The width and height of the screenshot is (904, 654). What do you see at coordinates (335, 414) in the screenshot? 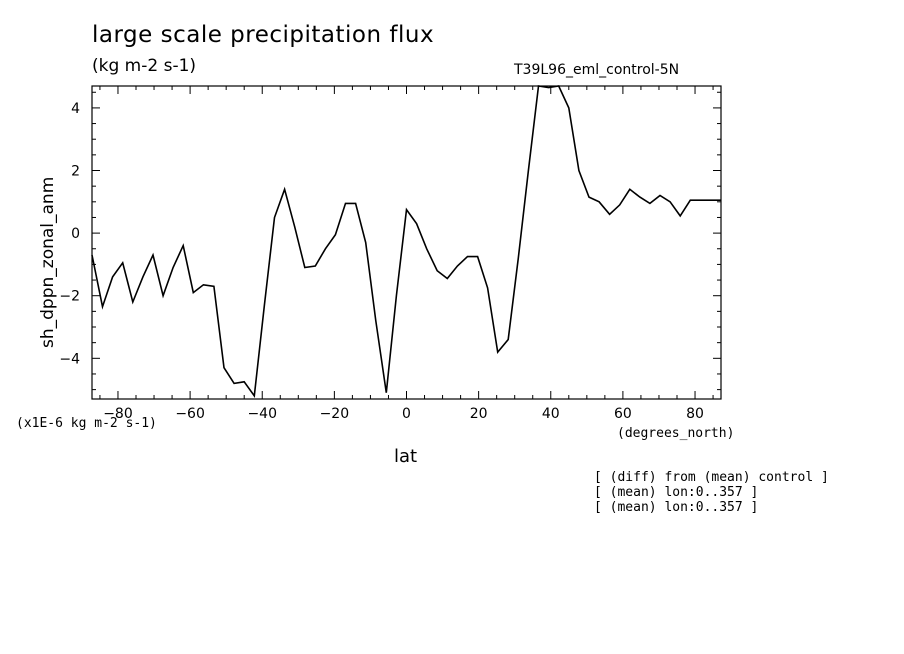
I see `x-tick-label: −20` at bounding box center [335, 414].